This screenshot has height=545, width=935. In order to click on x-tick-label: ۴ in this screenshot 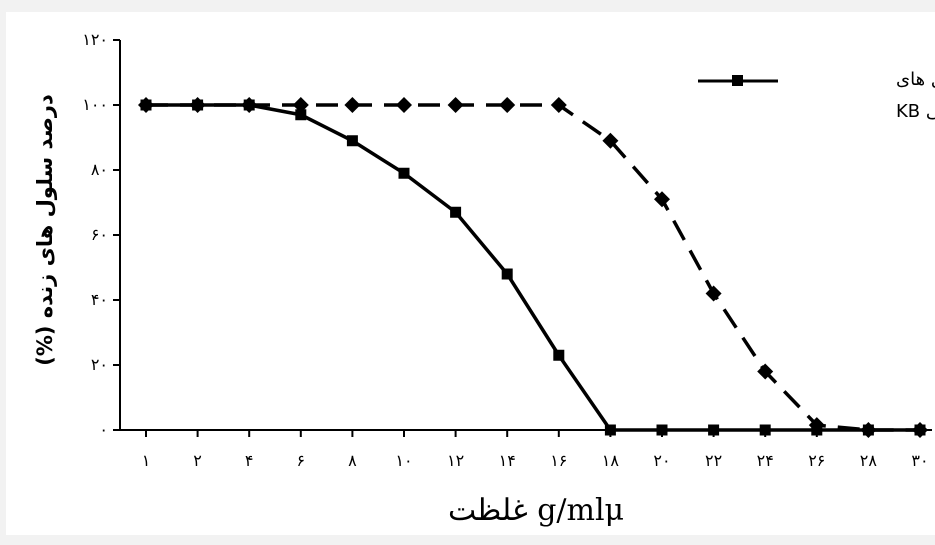, I will do `click(249, 460)`.